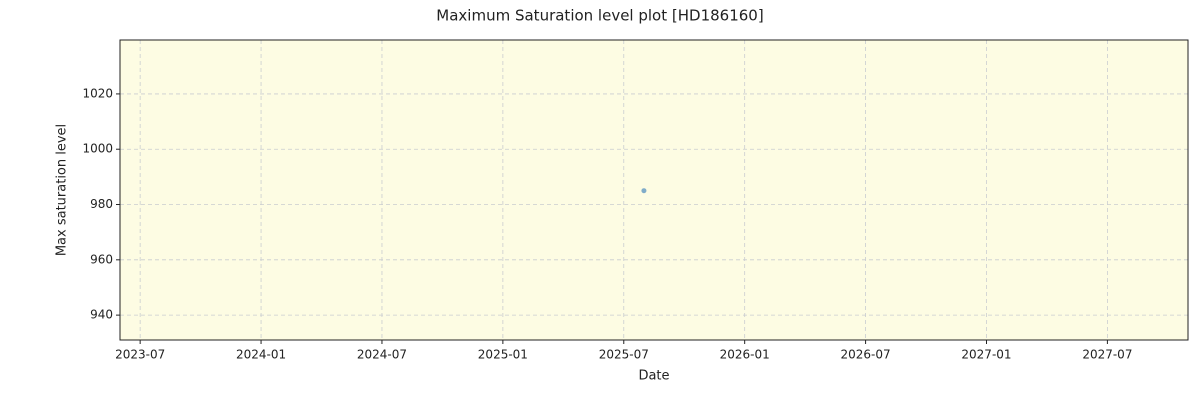  Describe the element at coordinates (62, 190) in the screenshot. I see `y-axis-label: Max saturation level` at that location.